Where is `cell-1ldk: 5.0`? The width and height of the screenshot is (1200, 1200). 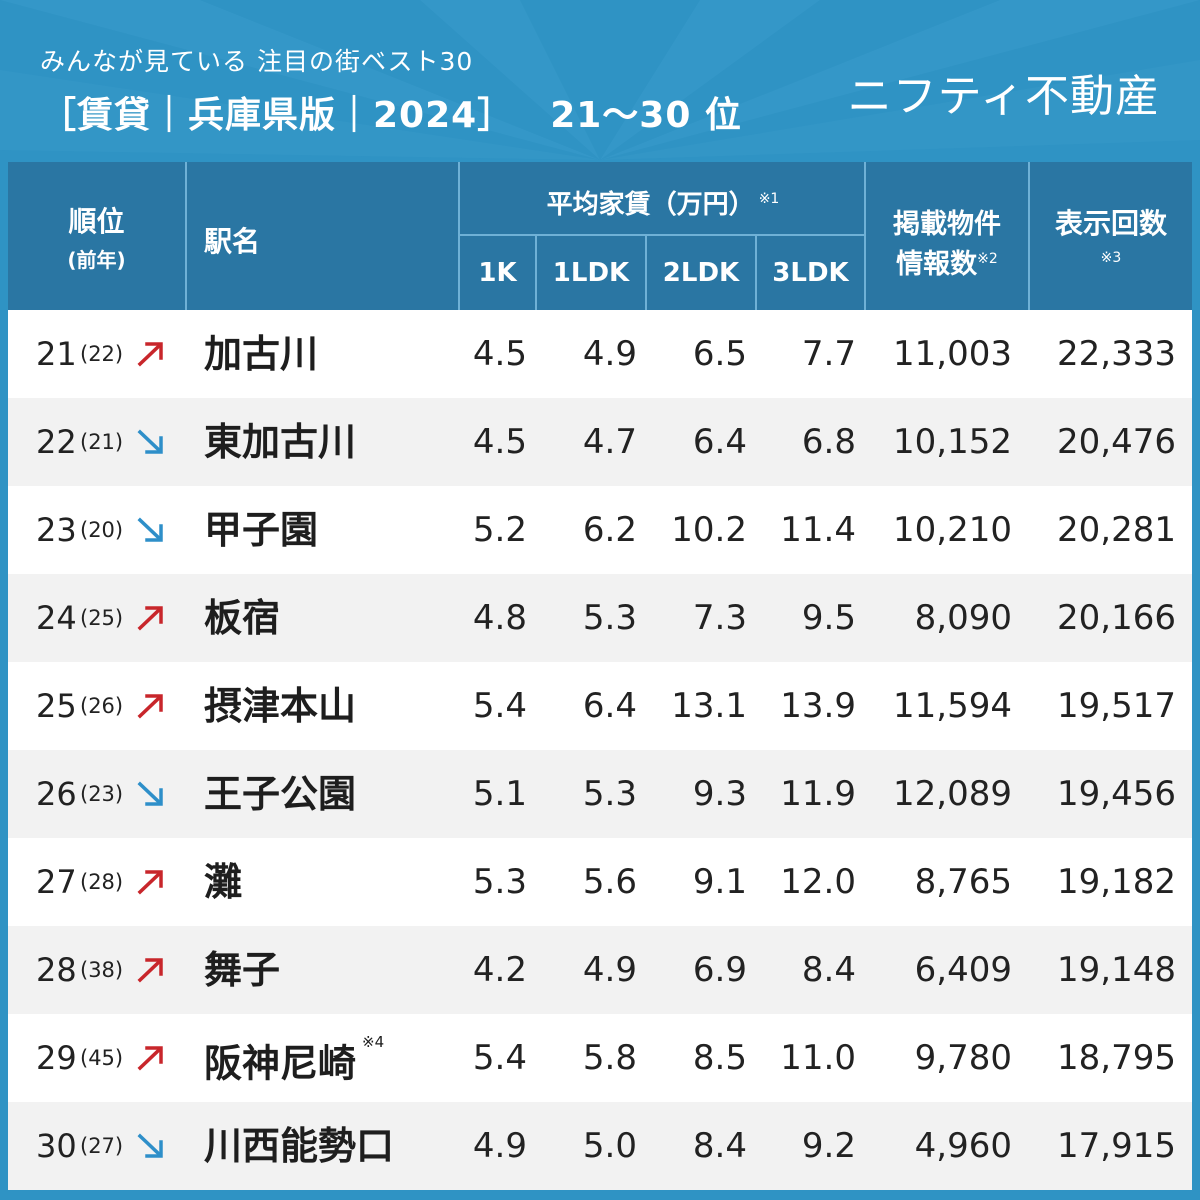
cell-1ldk: 5.0 is located at coordinates (609, 1146).